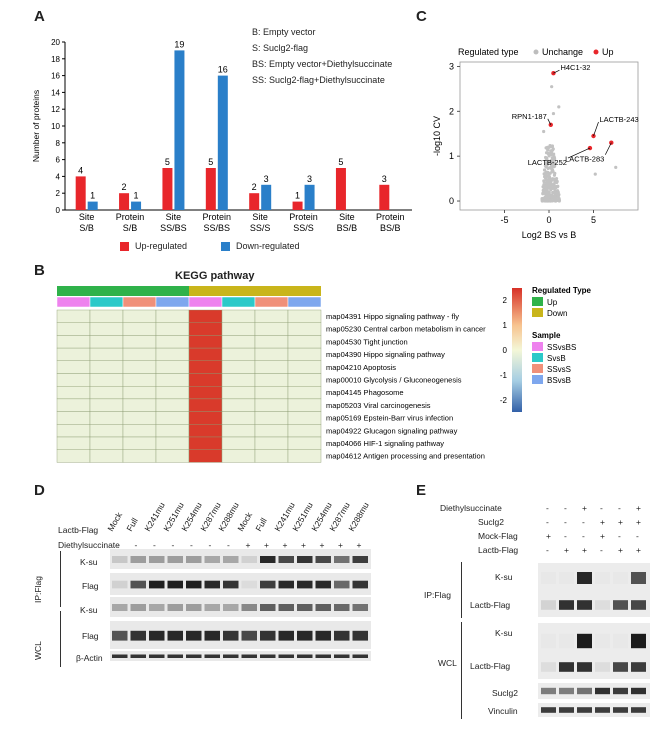 The width and height of the screenshot is (650, 731). What do you see at coordinates (303, 228) in the screenshot?
I see `x-tick-label: SS/S` at bounding box center [303, 228].